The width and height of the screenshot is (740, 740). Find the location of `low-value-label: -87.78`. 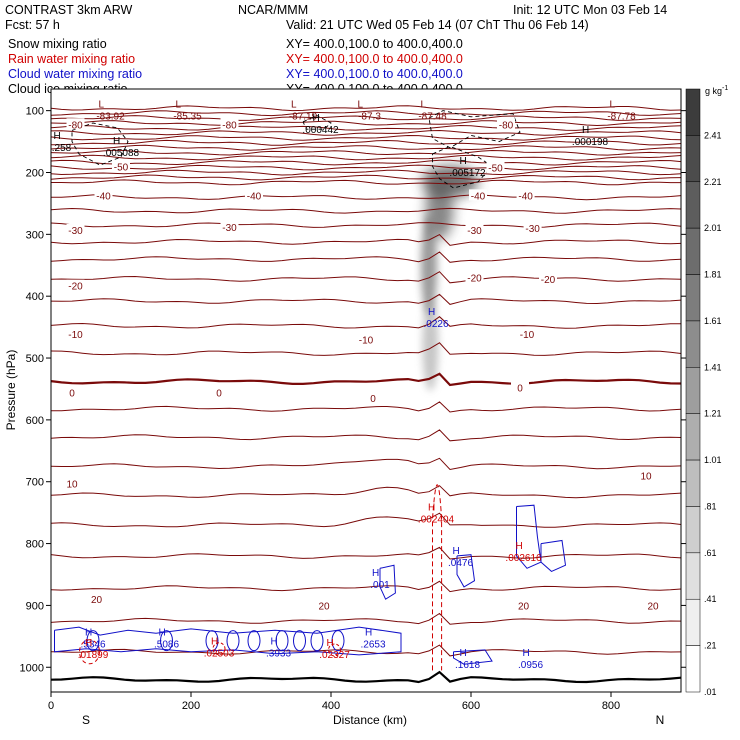

low-value-label: -87.78 is located at coordinates (621, 116).